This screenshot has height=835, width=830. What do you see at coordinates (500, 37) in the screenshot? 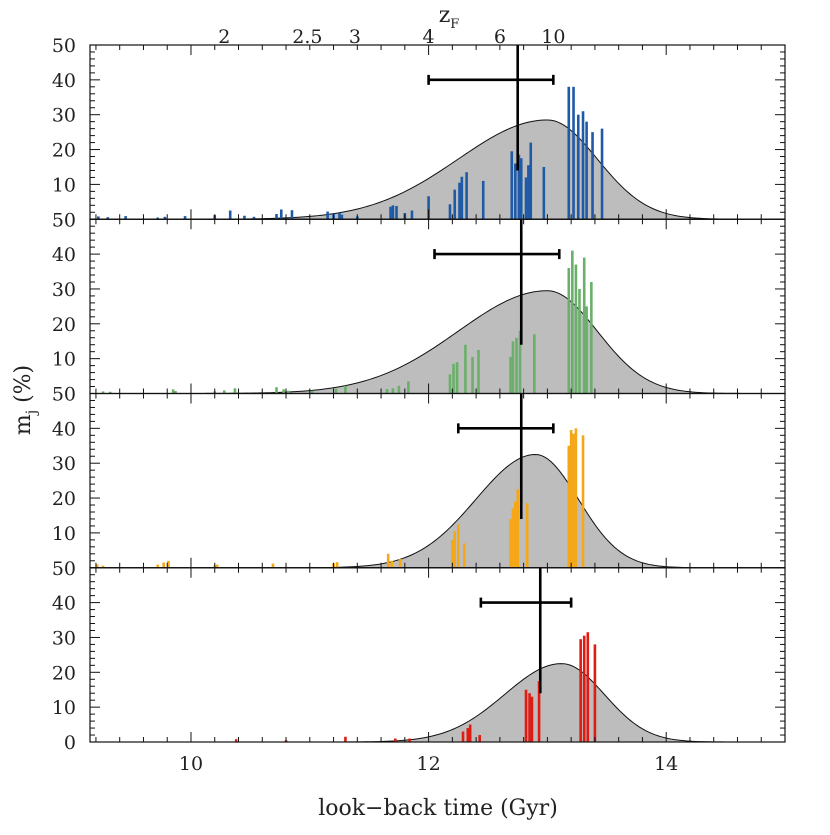
I see `top-axis-tick-label: 6` at bounding box center [500, 37].